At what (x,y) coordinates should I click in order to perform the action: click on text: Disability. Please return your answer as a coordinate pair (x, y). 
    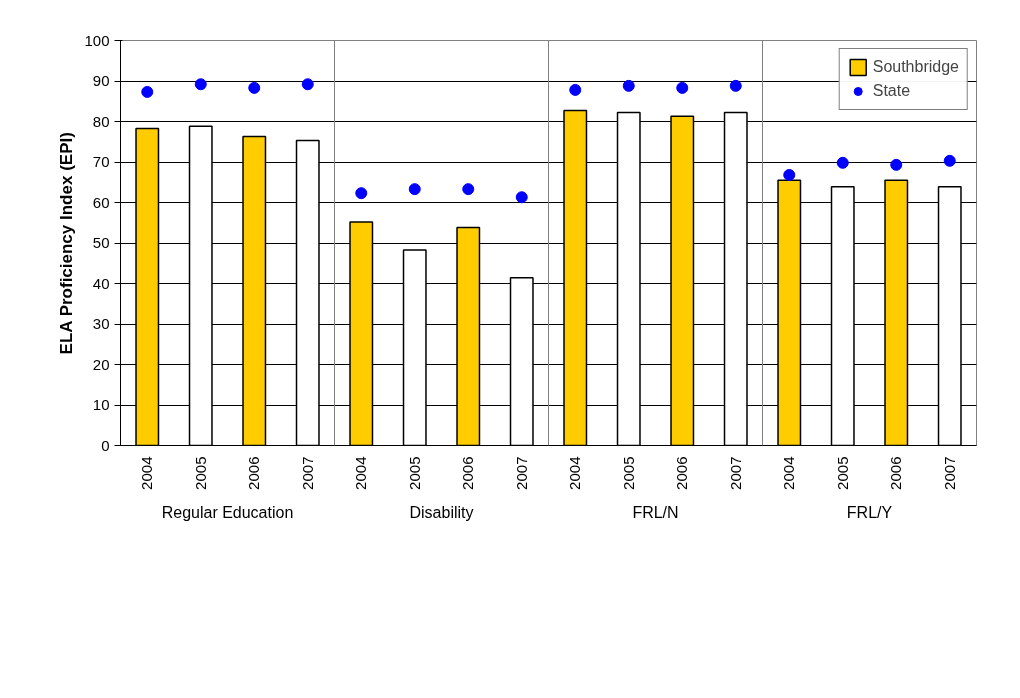
    Looking at the image, I should click on (441, 512).